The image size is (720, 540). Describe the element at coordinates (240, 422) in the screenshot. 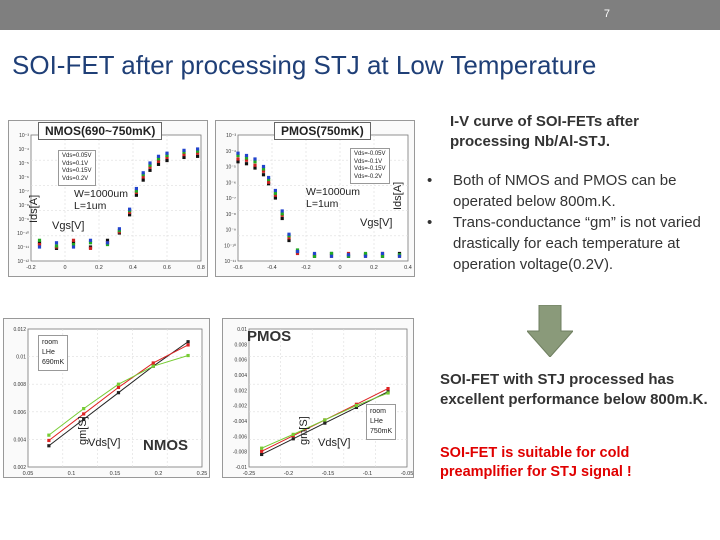

I see `y-tick-label: -0.004` at that location.